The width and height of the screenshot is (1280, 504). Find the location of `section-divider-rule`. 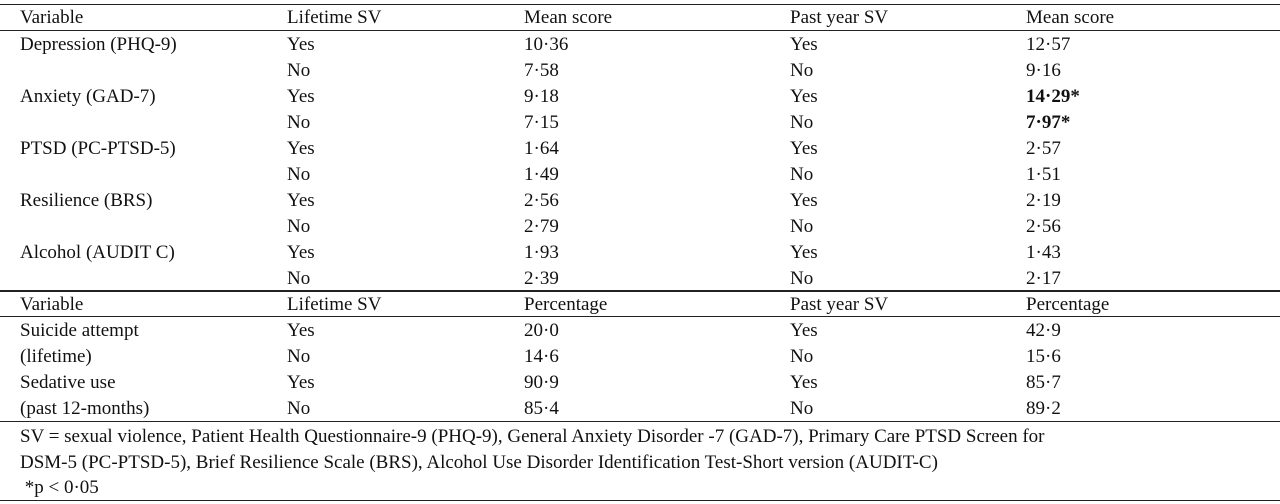

section-divider-rule is located at coordinates (640, 291).